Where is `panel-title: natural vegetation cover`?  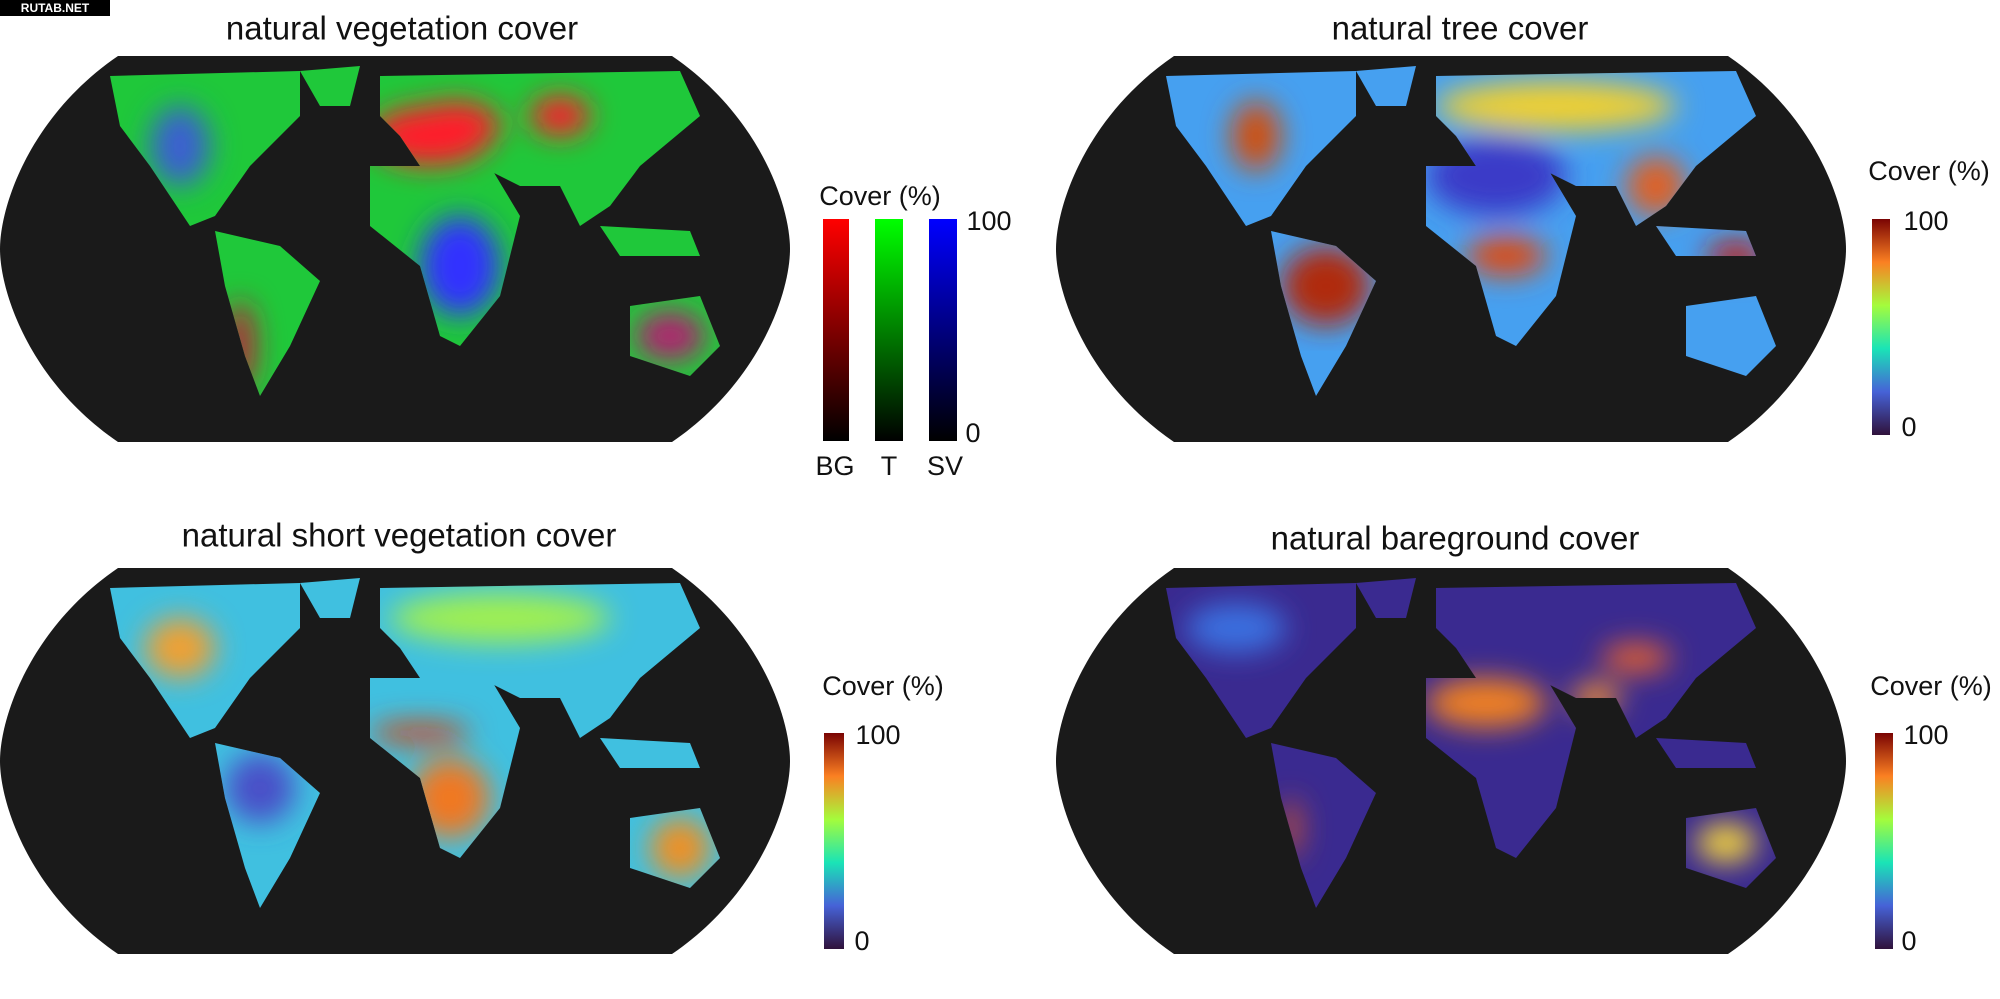
panel-title: natural vegetation cover is located at coordinates (402, 28).